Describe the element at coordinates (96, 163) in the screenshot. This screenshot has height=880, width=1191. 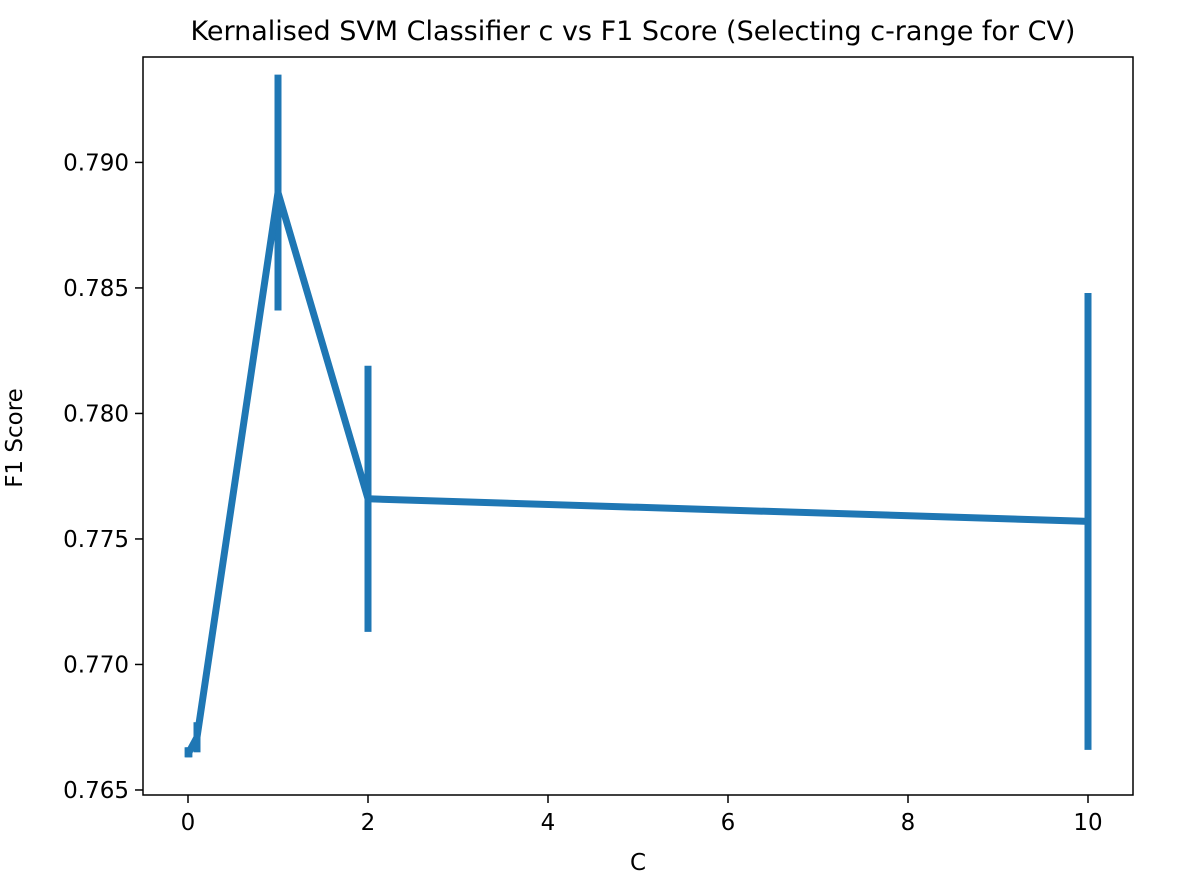
I see `y-tick-label: 0.790` at that location.